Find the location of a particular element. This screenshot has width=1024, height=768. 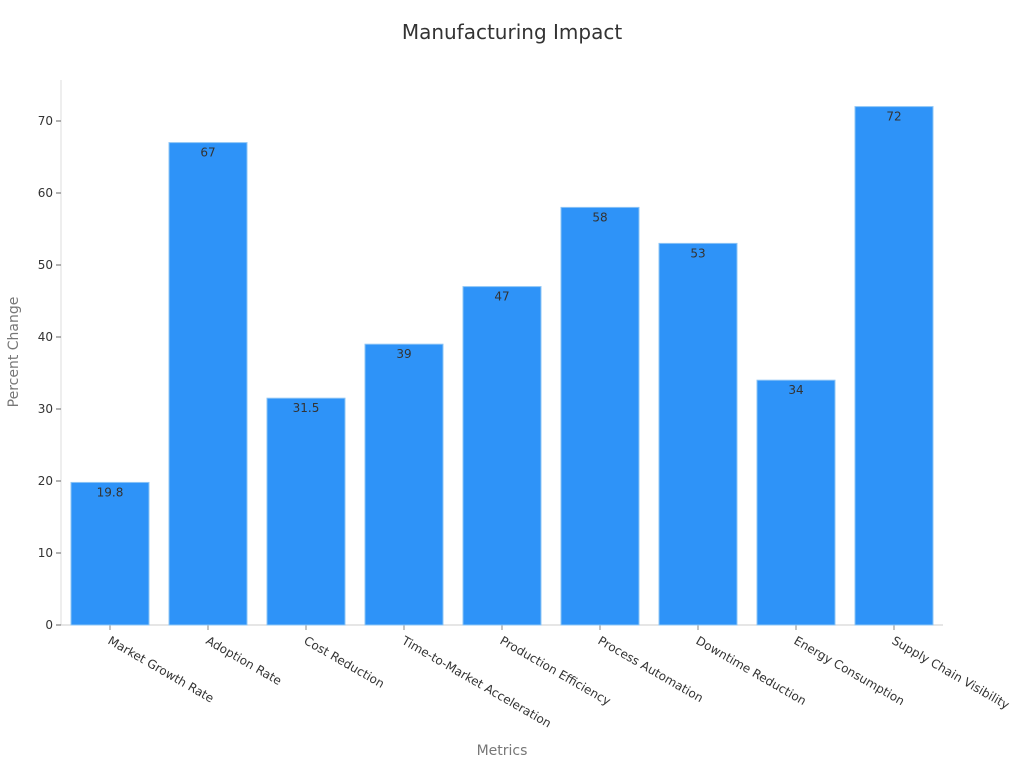

x-tick-label: Market Growth Rate is located at coordinates (161, 669).